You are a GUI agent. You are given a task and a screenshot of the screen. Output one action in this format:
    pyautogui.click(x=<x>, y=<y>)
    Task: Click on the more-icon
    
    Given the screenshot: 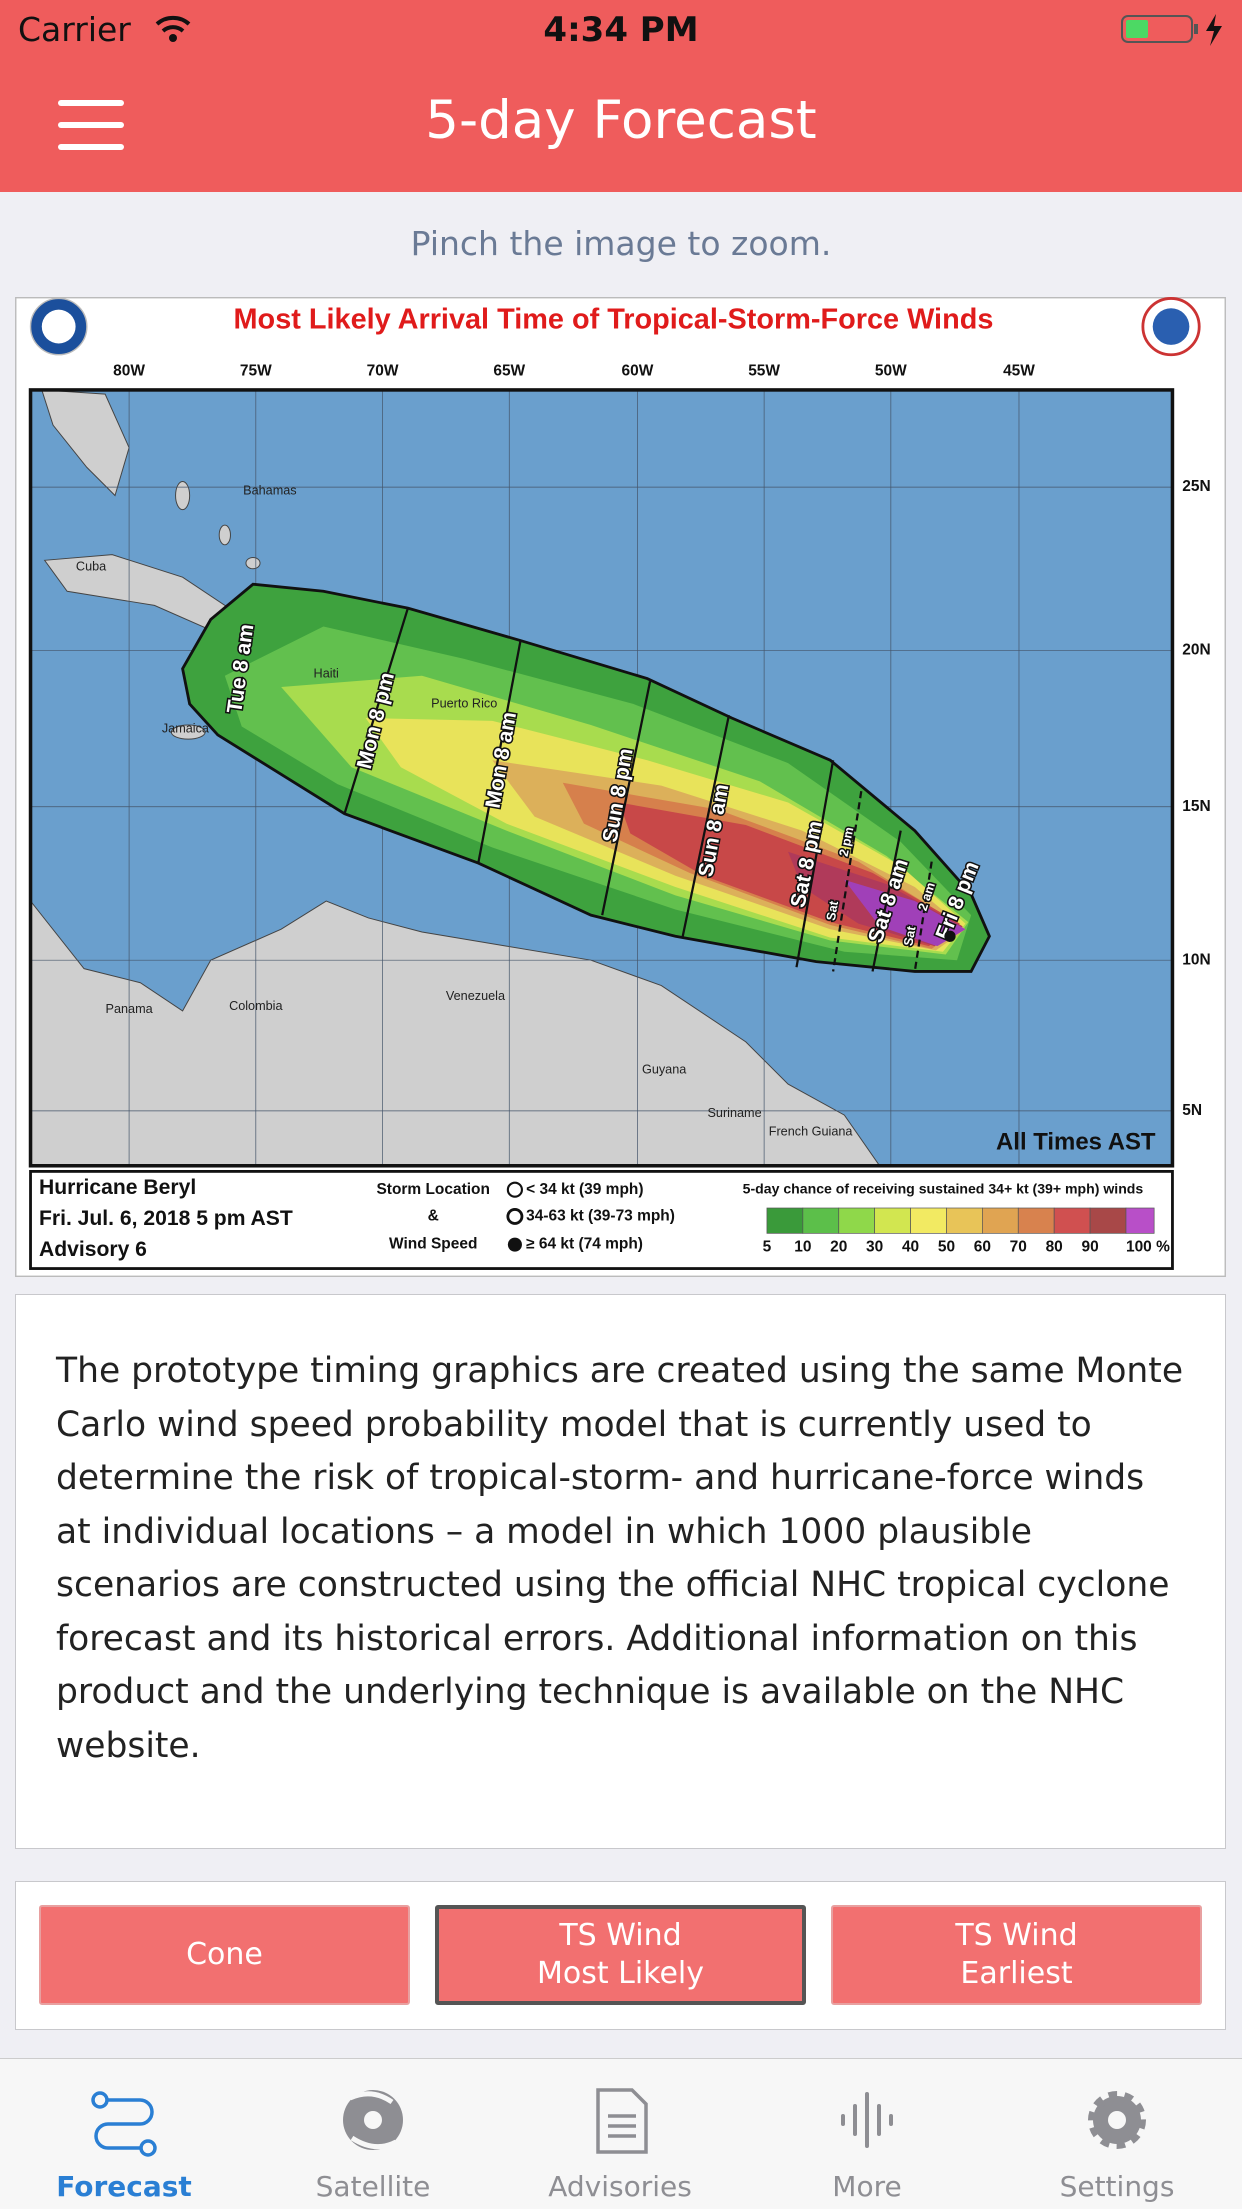 What is the action you would take?
    pyautogui.click(x=867, y=2120)
    